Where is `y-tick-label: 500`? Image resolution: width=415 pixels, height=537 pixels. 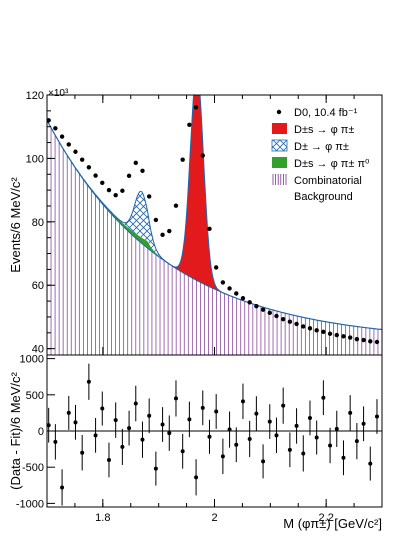
y-tick-label: 500 is located at coordinates (35, 396).